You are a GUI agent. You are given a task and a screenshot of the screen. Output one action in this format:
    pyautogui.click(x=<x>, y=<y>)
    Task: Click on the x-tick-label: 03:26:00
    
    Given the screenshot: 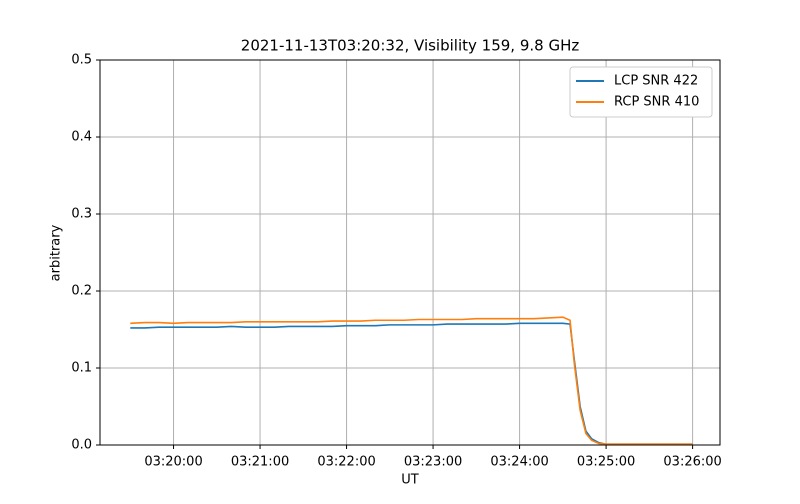 What is the action you would take?
    pyautogui.click(x=692, y=462)
    